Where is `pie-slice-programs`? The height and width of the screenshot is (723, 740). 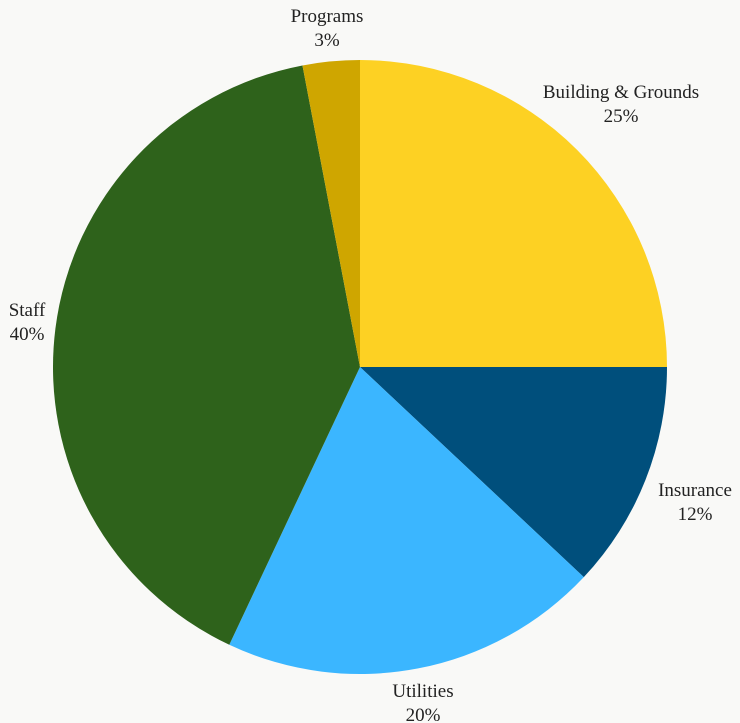
pie-slice-programs is located at coordinates (331, 213).